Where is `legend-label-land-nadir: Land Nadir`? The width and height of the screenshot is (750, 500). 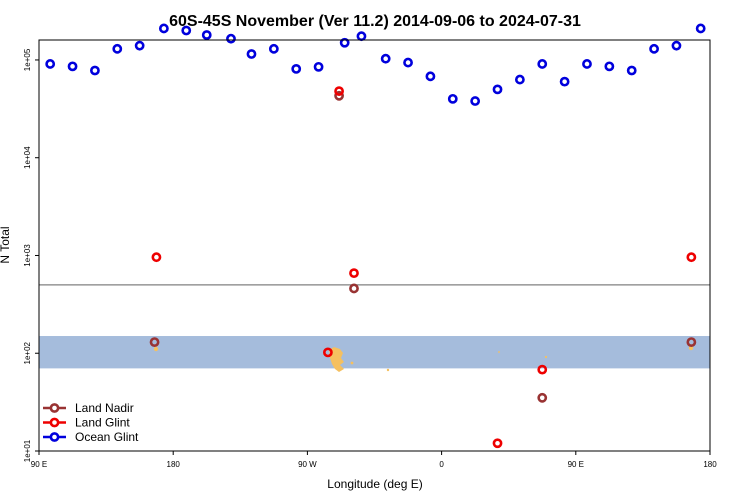
legend-label-land-nadir: Land Nadir is located at coordinates (104, 408).